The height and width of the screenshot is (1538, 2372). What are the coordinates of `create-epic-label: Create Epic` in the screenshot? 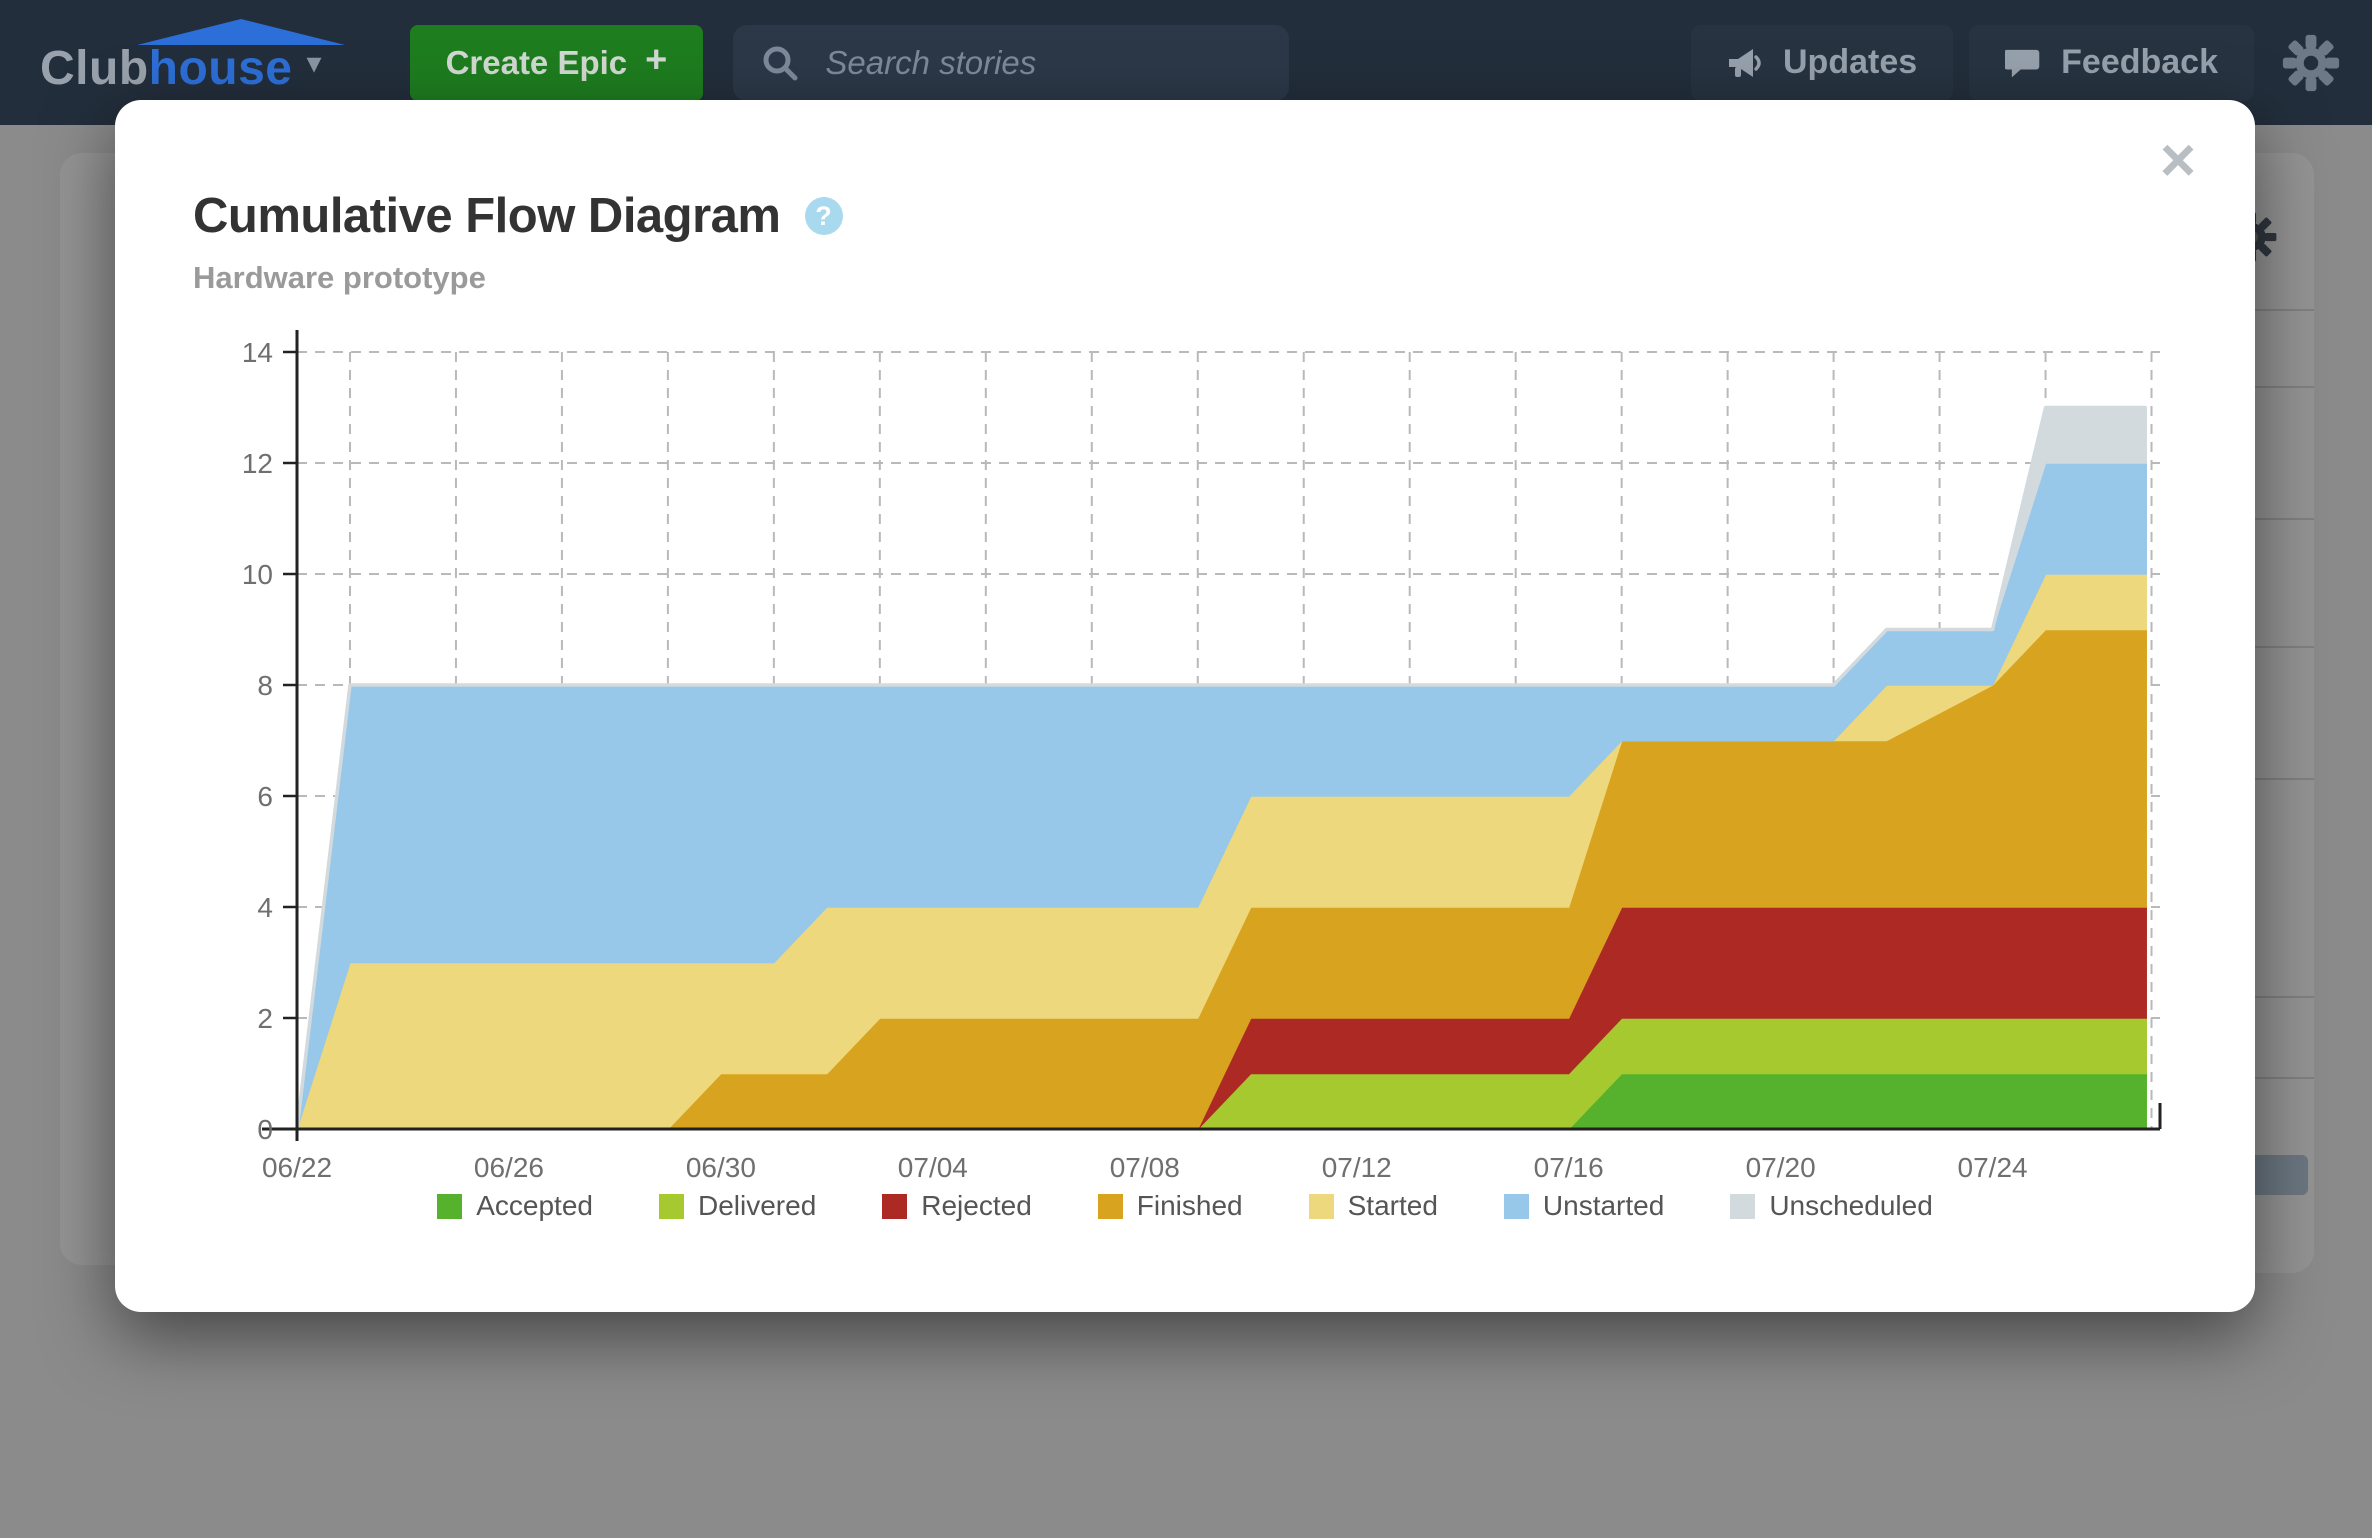 It's located at (536, 62).